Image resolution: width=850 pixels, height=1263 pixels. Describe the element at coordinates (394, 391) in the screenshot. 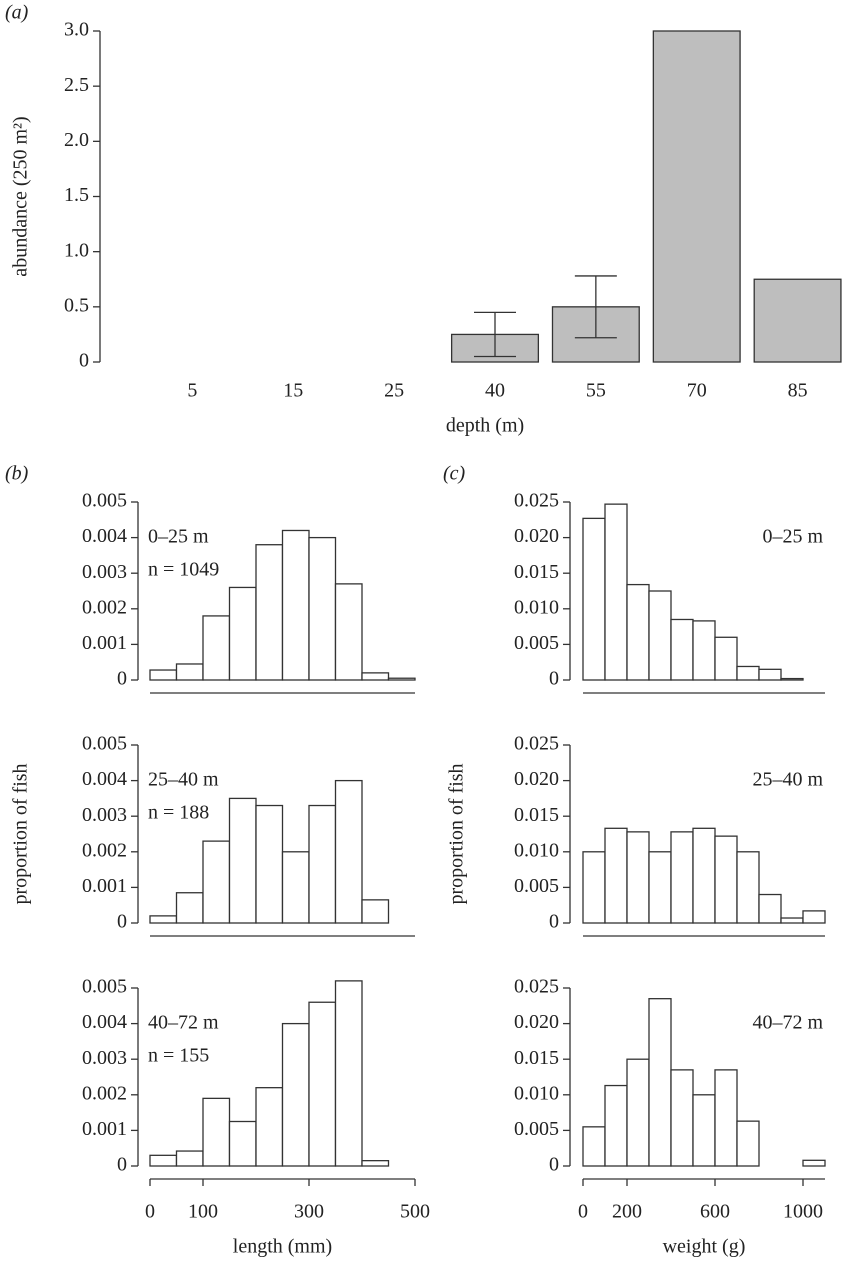

I see `x-tick-label: 25` at that location.